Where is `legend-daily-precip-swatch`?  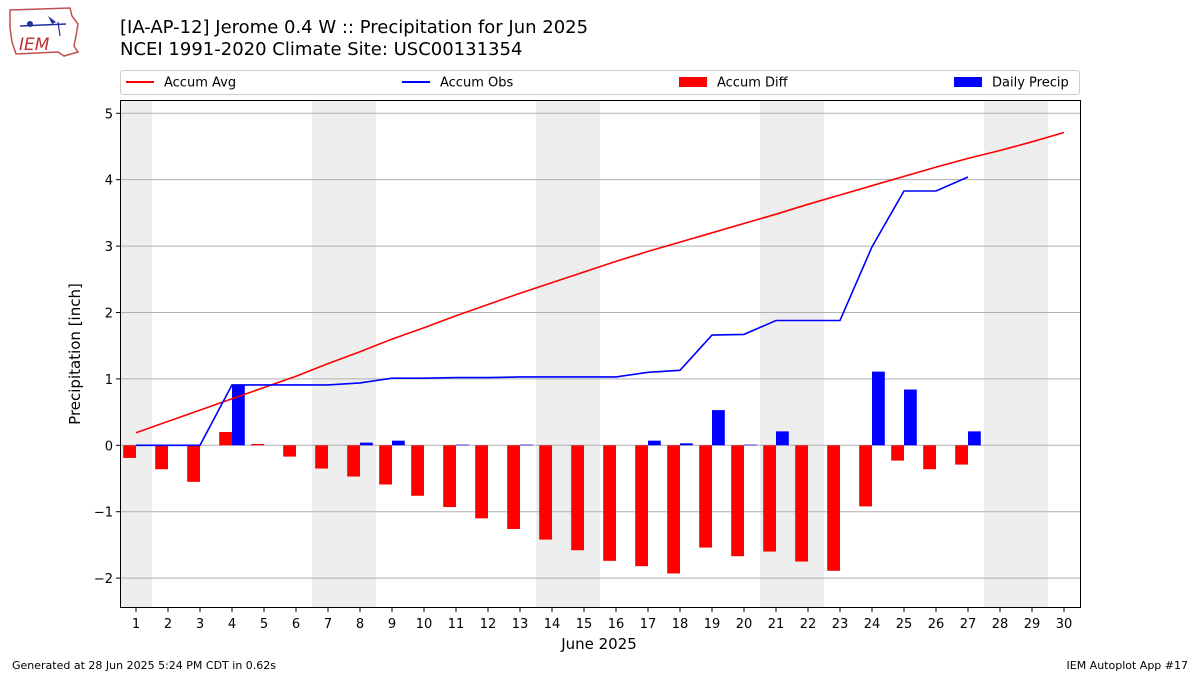
legend-daily-precip-swatch is located at coordinates (968, 82).